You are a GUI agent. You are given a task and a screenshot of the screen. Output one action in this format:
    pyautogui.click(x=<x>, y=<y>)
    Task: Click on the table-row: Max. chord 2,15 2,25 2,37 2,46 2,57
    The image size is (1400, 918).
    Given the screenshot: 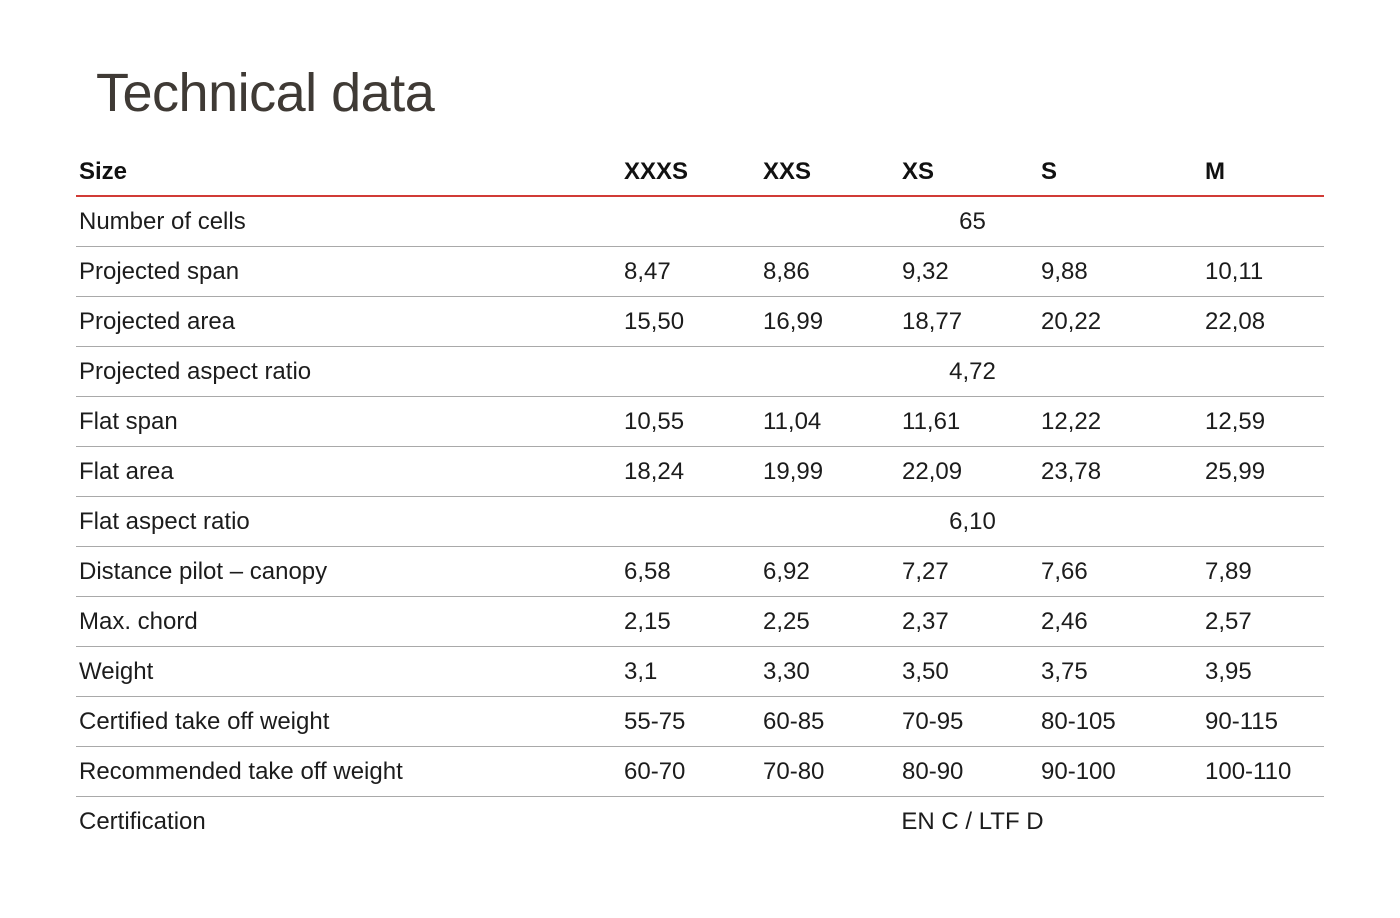 What is the action you would take?
    pyautogui.click(x=700, y=621)
    